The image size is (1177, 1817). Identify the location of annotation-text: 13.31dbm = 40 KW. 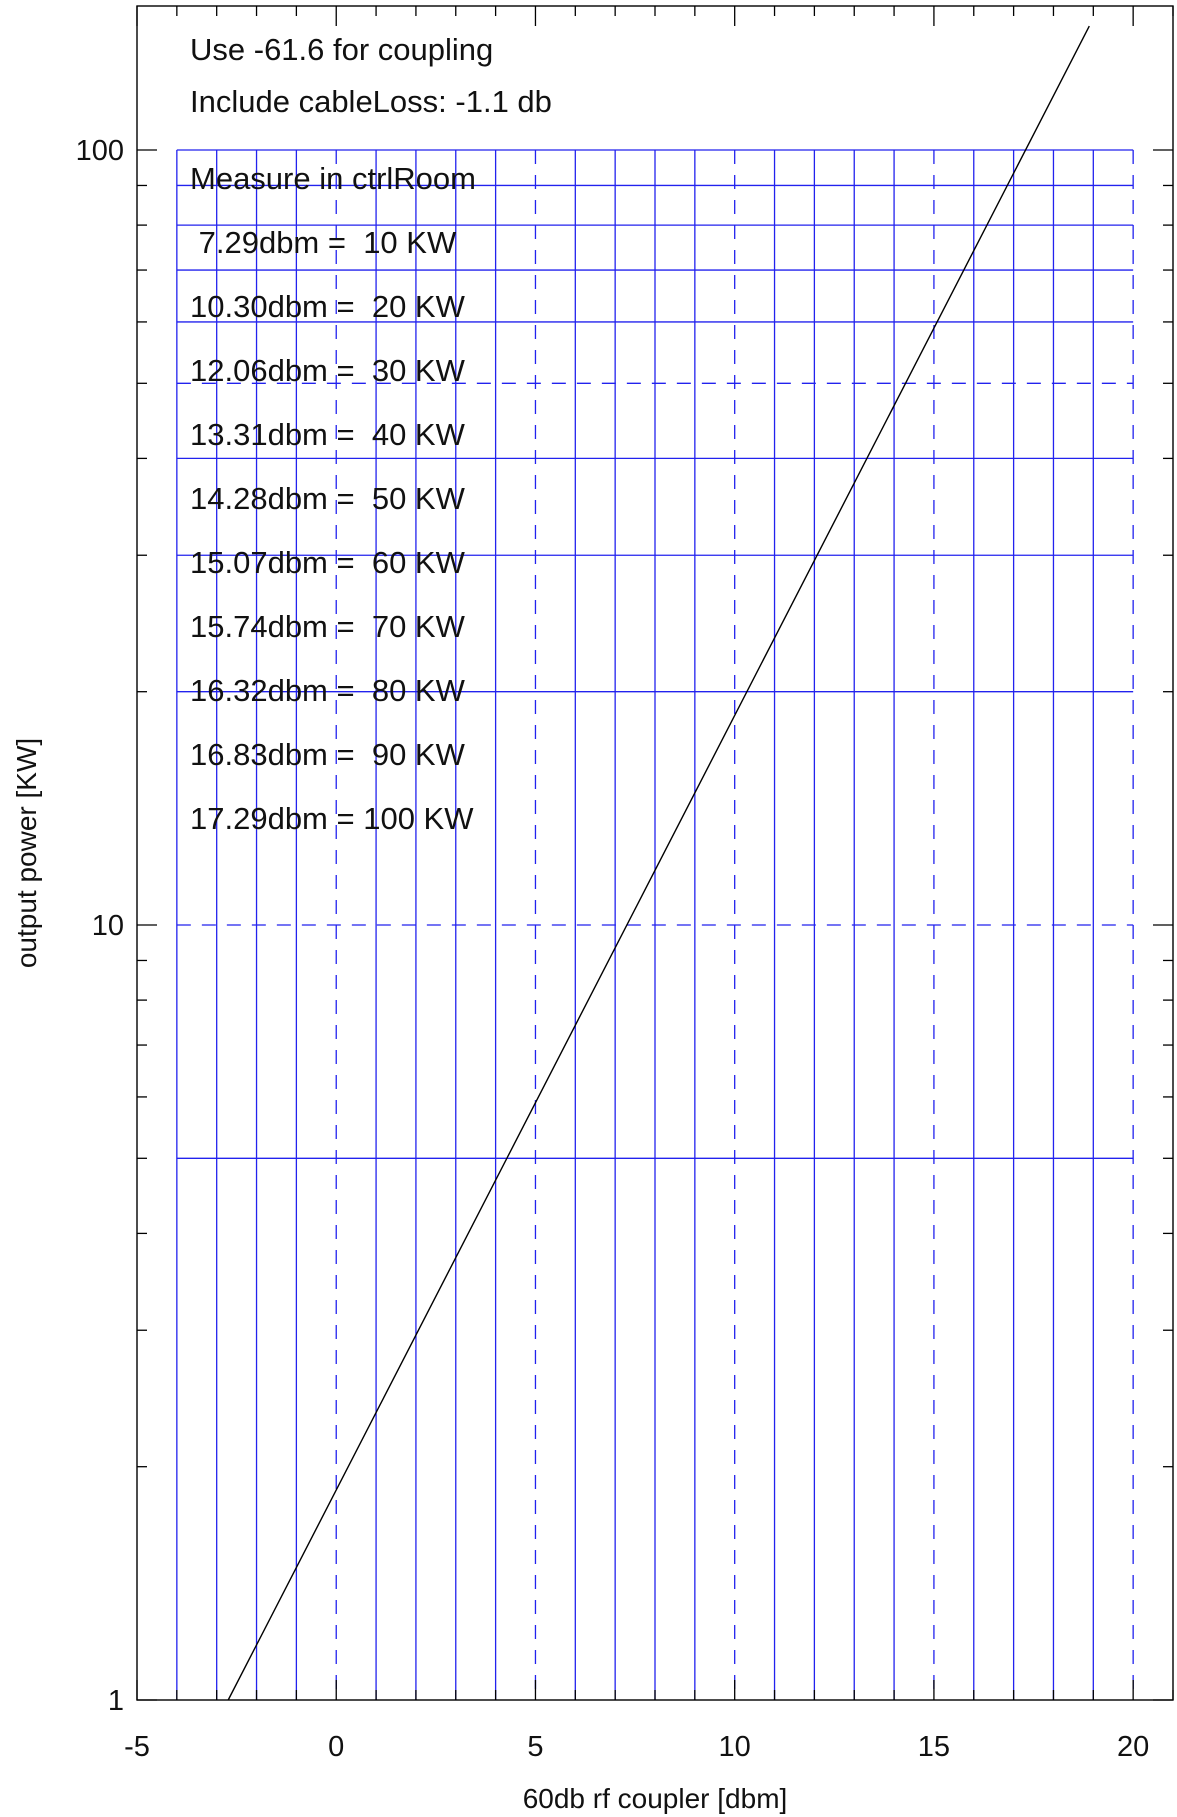
(328, 434).